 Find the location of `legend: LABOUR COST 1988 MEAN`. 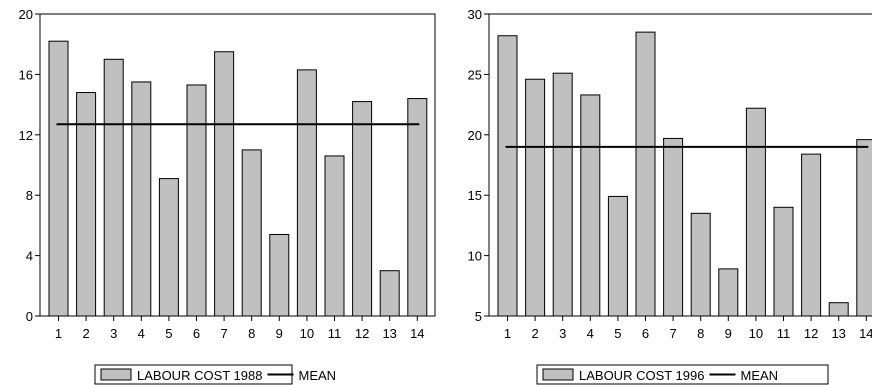

legend: LABOUR COST 1988 MEAN is located at coordinates (215, 374).